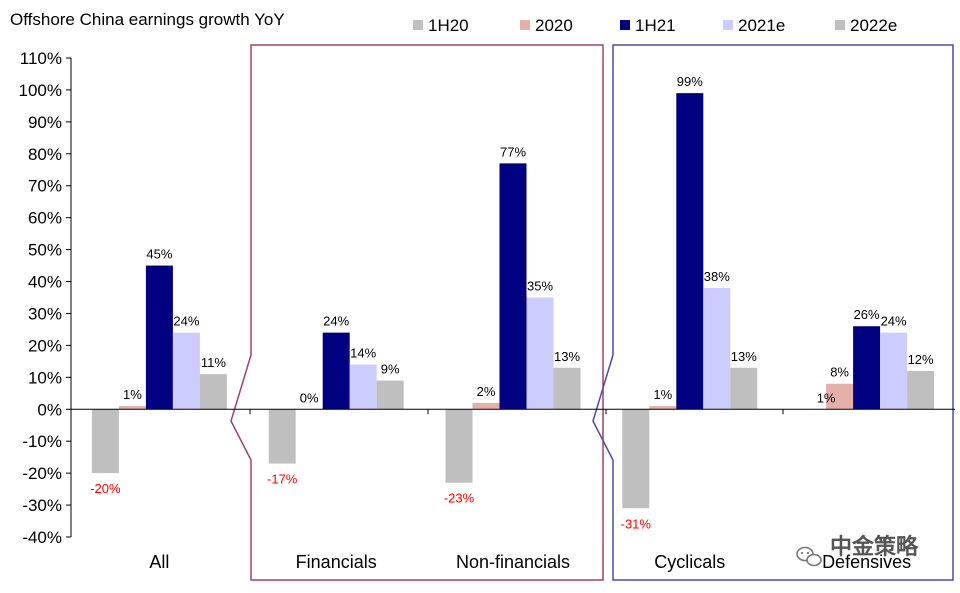  Describe the element at coordinates (690, 81) in the screenshot. I see `data-label: 99%` at that location.